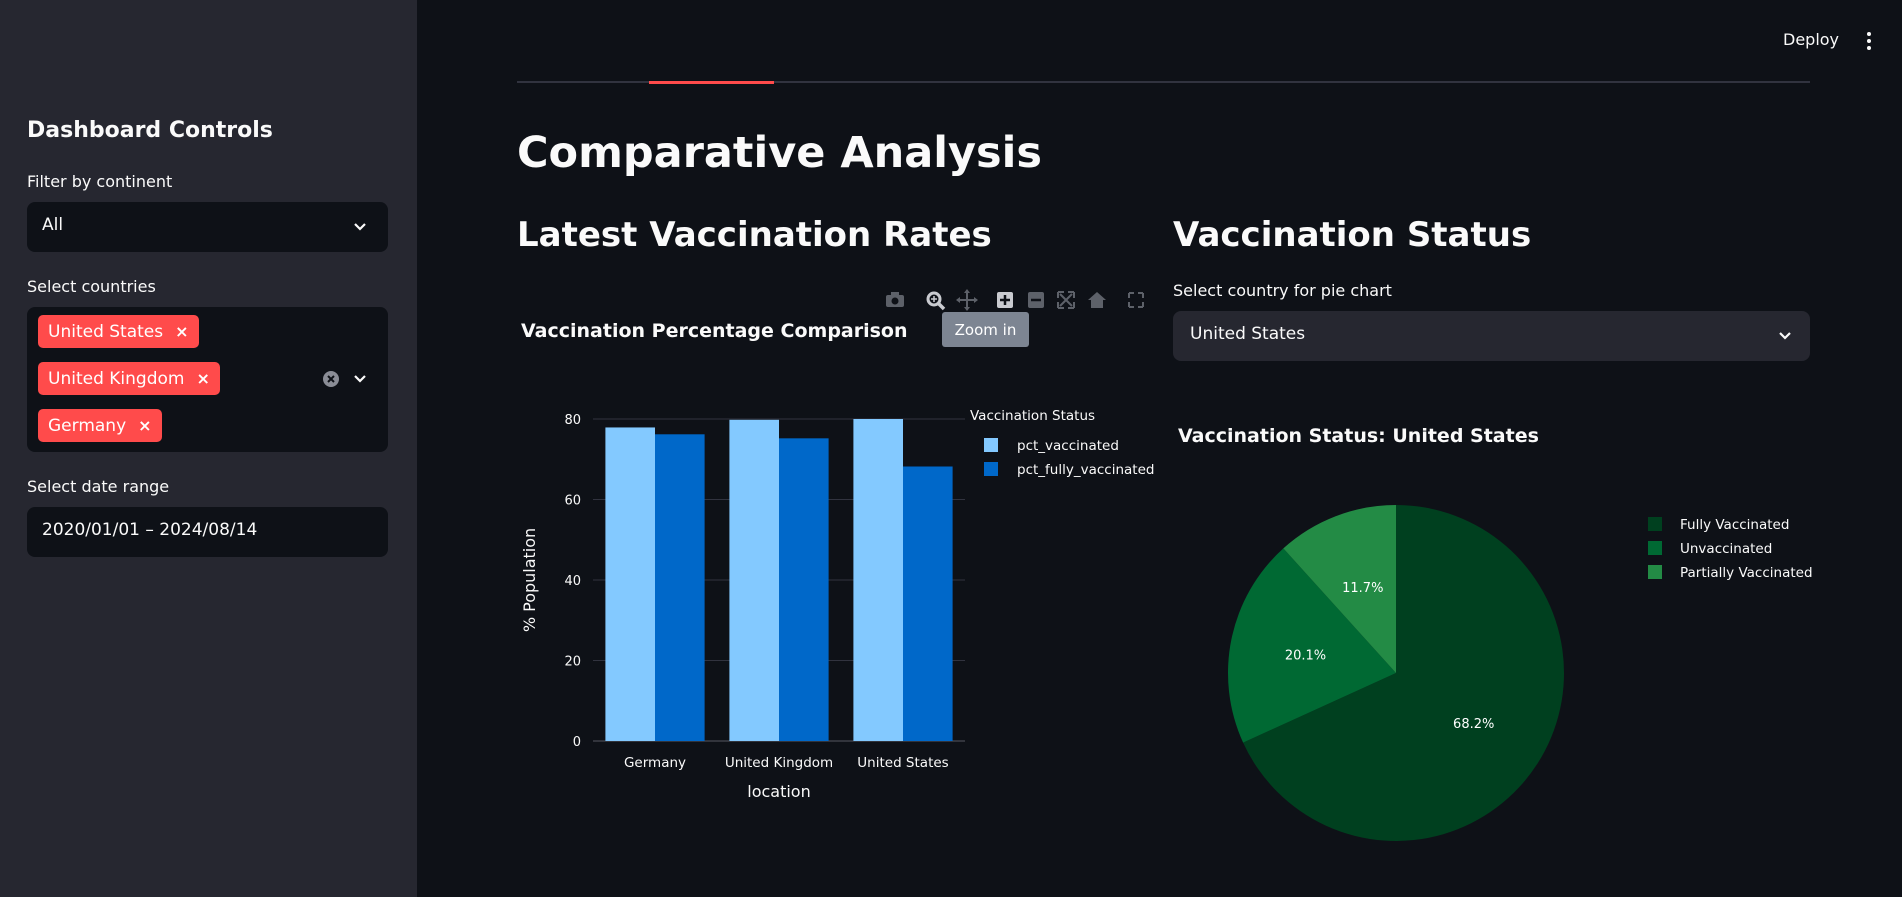  What do you see at coordinates (331, 379) in the screenshot?
I see `clear-all-icon` at bounding box center [331, 379].